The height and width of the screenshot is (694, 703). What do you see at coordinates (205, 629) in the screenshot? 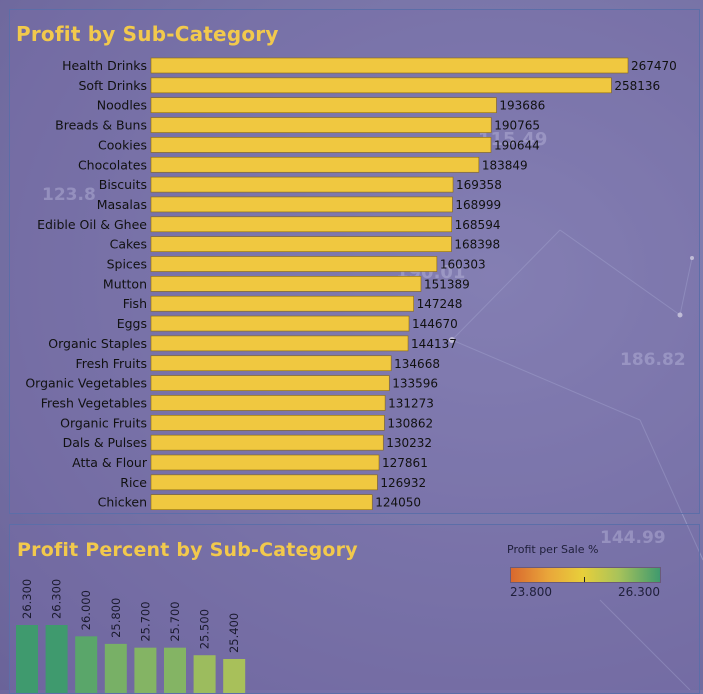
I see `data-label: 25.500` at bounding box center [205, 629].